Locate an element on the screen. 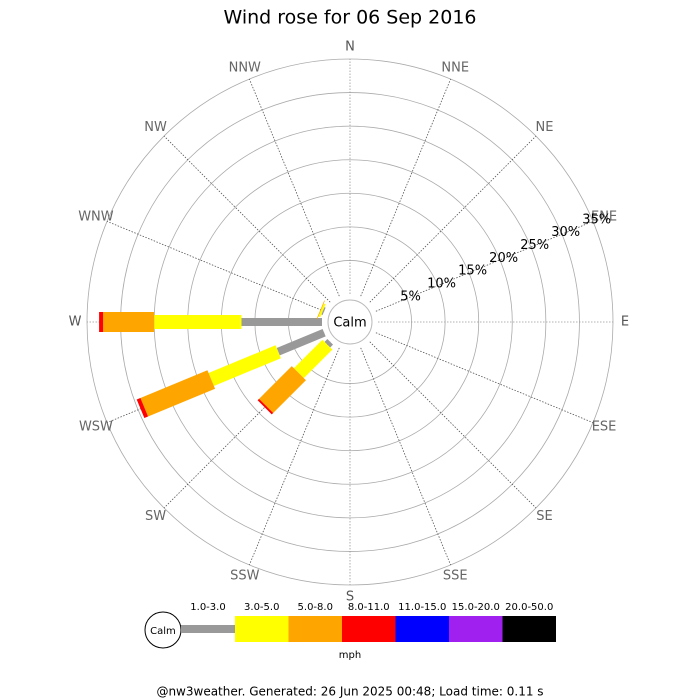 This screenshot has height=700, width=700. direction-label: SE is located at coordinates (544, 516).